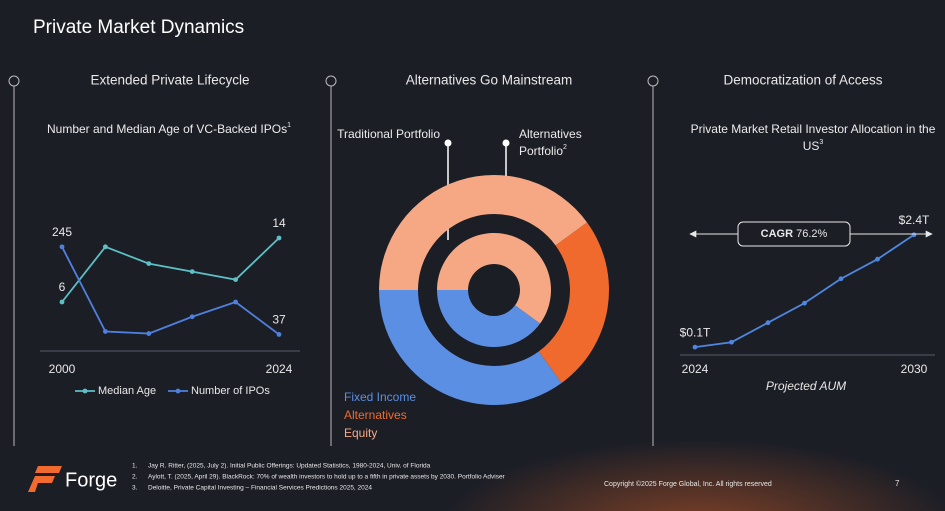 The height and width of the screenshot is (511, 945). What do you see at coordinates (695, 332) in the screenshot?
I see `data-label: $0.1T` at bounding box center [695, 332].